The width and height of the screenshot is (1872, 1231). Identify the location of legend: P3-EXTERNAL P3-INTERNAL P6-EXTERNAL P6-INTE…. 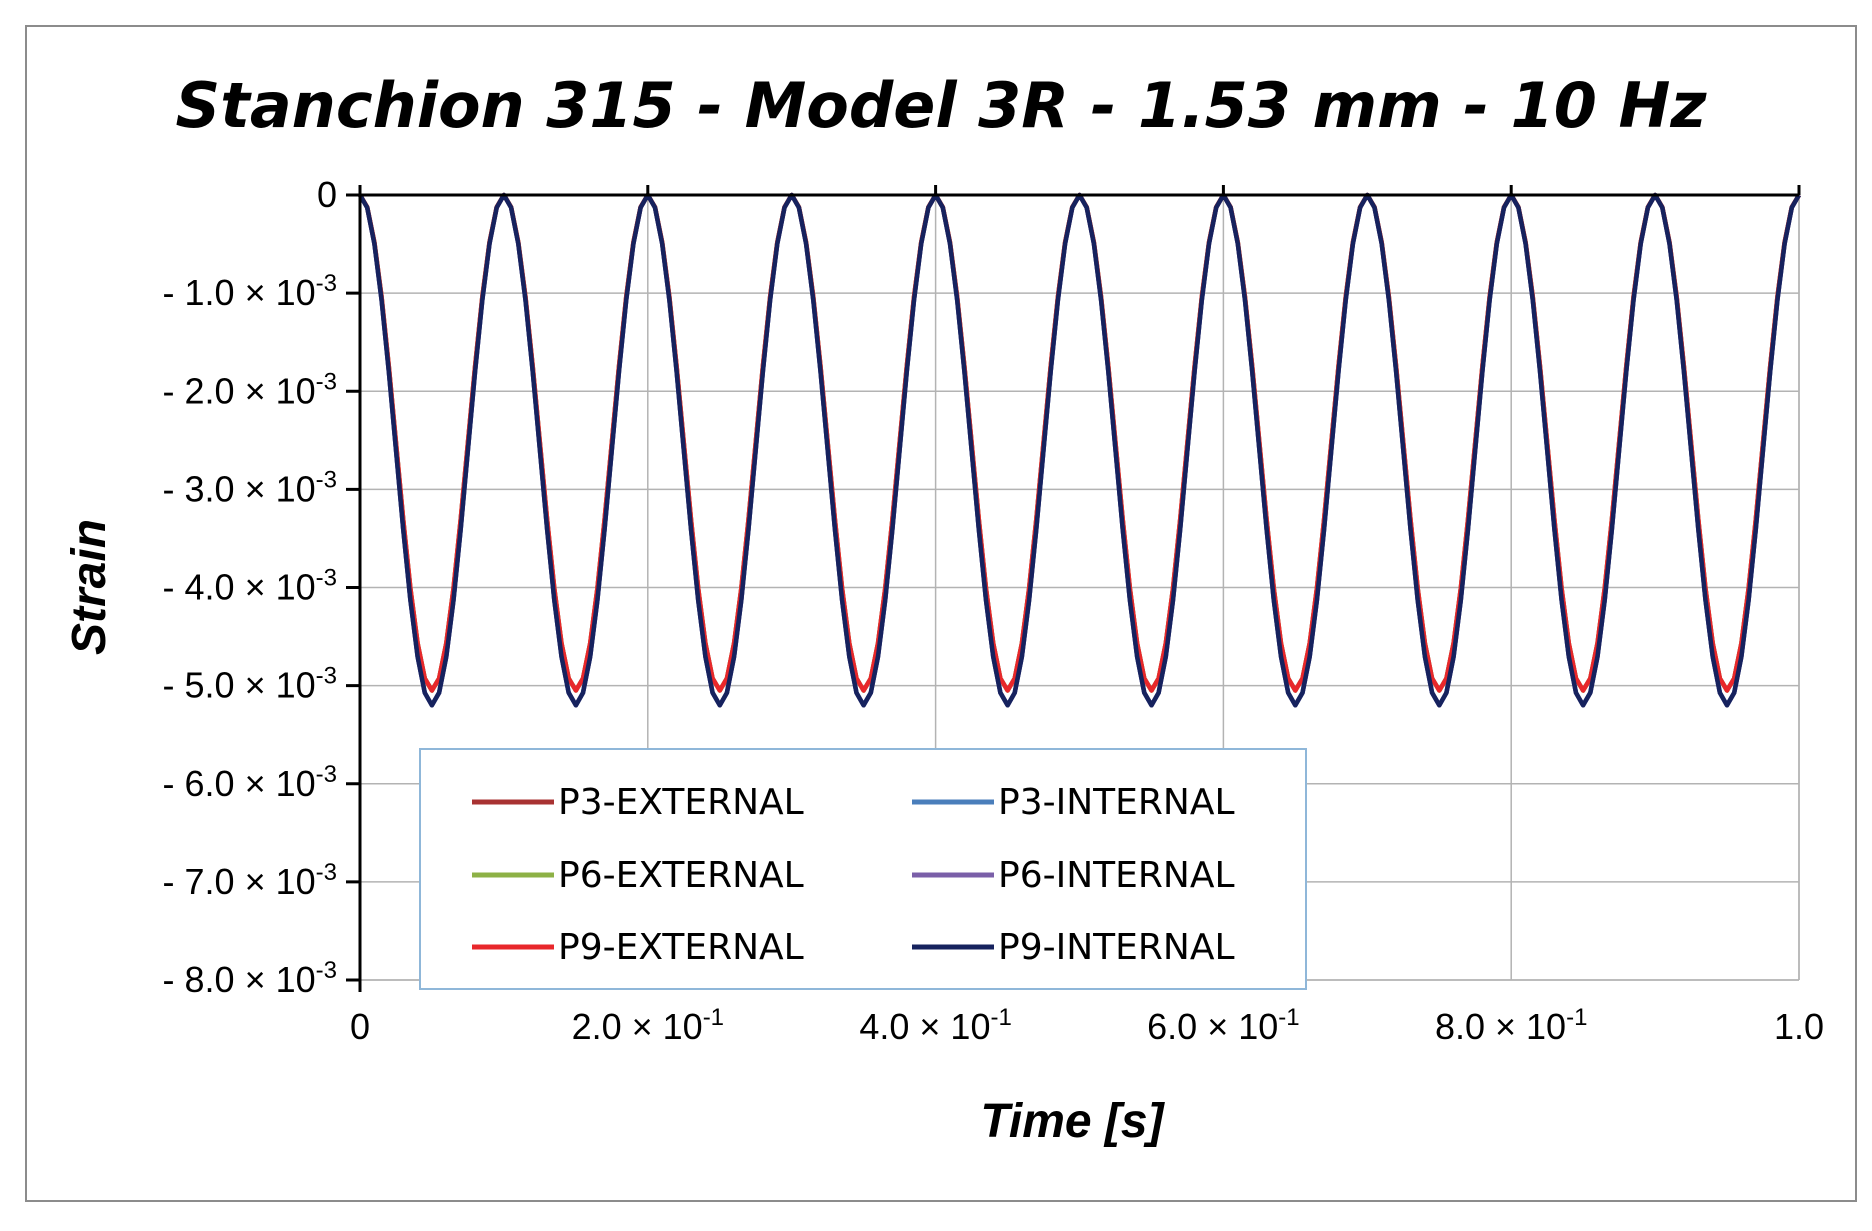
(863, 869).